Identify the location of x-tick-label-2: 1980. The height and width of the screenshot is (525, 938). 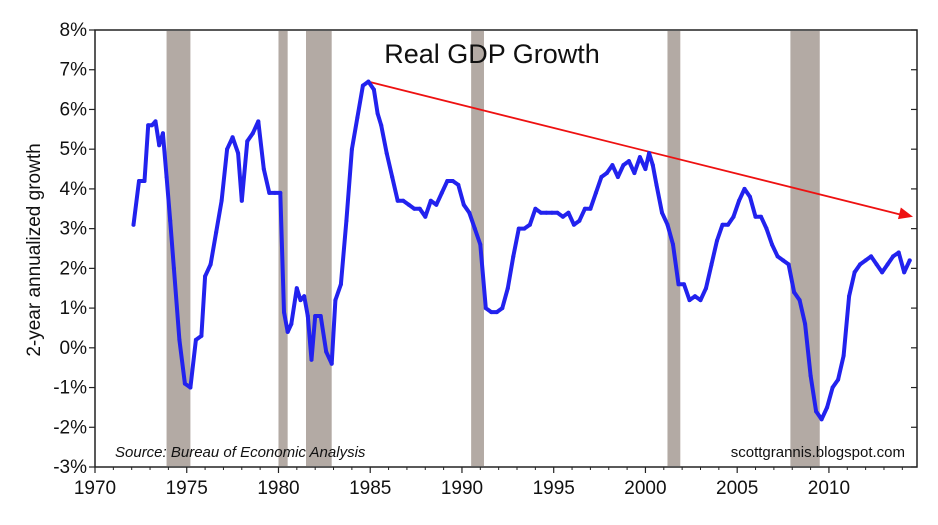
(278, 488).